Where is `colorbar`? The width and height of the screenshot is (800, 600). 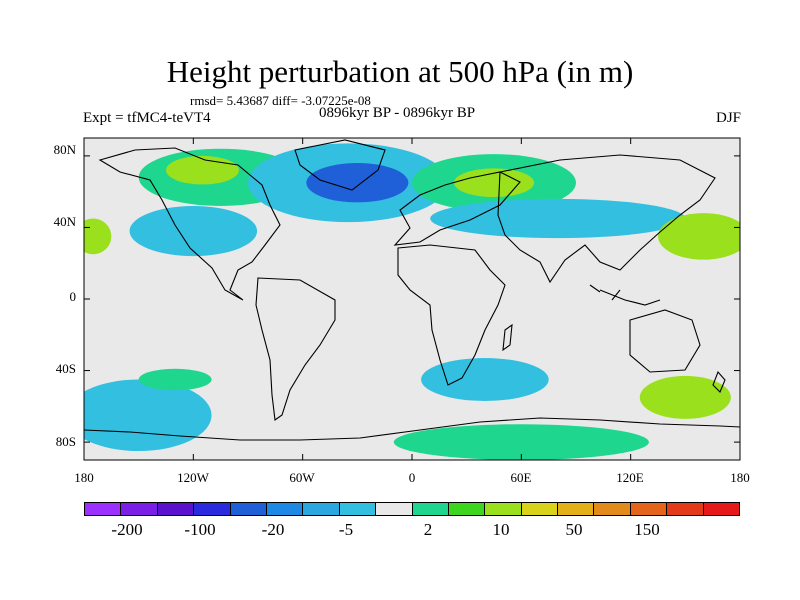 colorbar is located at coordinates (412, 509).